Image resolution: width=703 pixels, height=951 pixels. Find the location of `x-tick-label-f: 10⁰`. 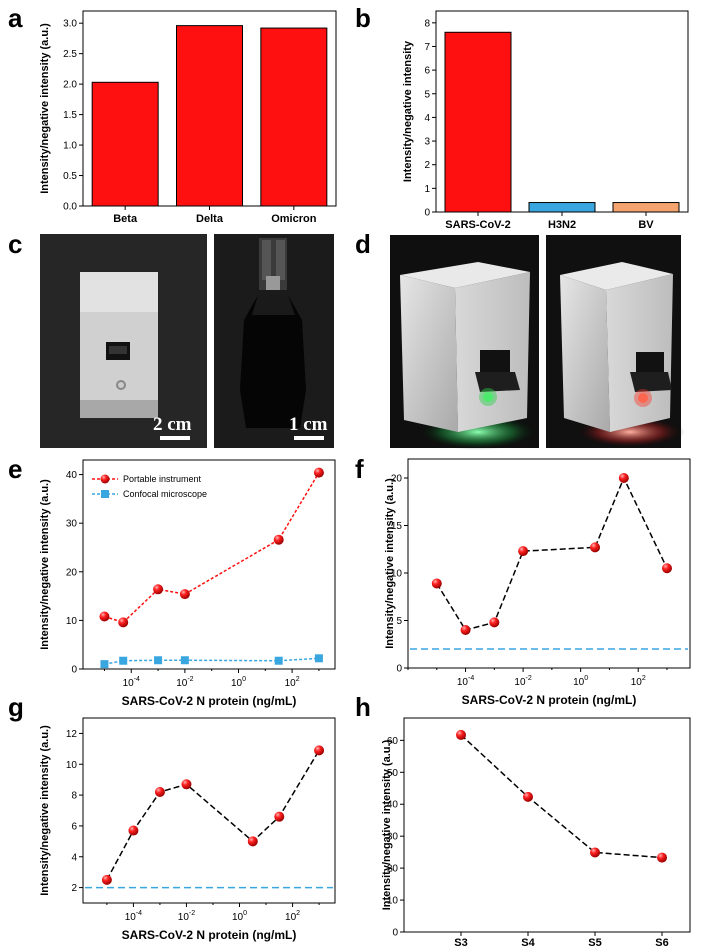

x-tick-label-f: 10⁰ is located at coordinates (580, 681).